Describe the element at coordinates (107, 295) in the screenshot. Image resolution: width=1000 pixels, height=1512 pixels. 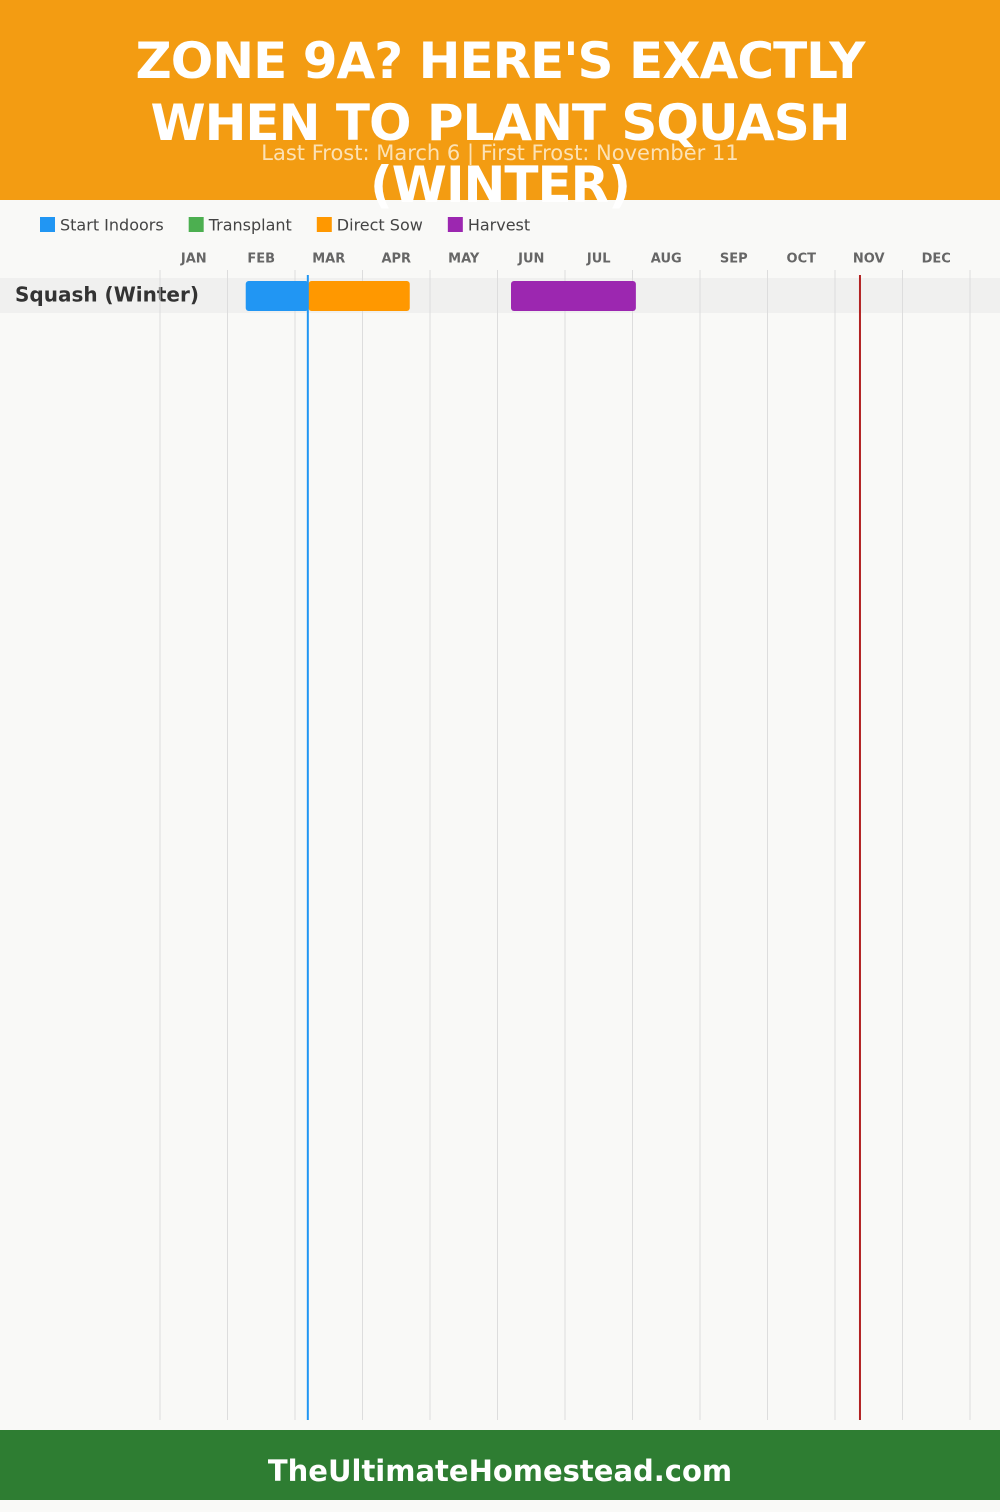
I see `row-label: Squash (Winter)` at that location.